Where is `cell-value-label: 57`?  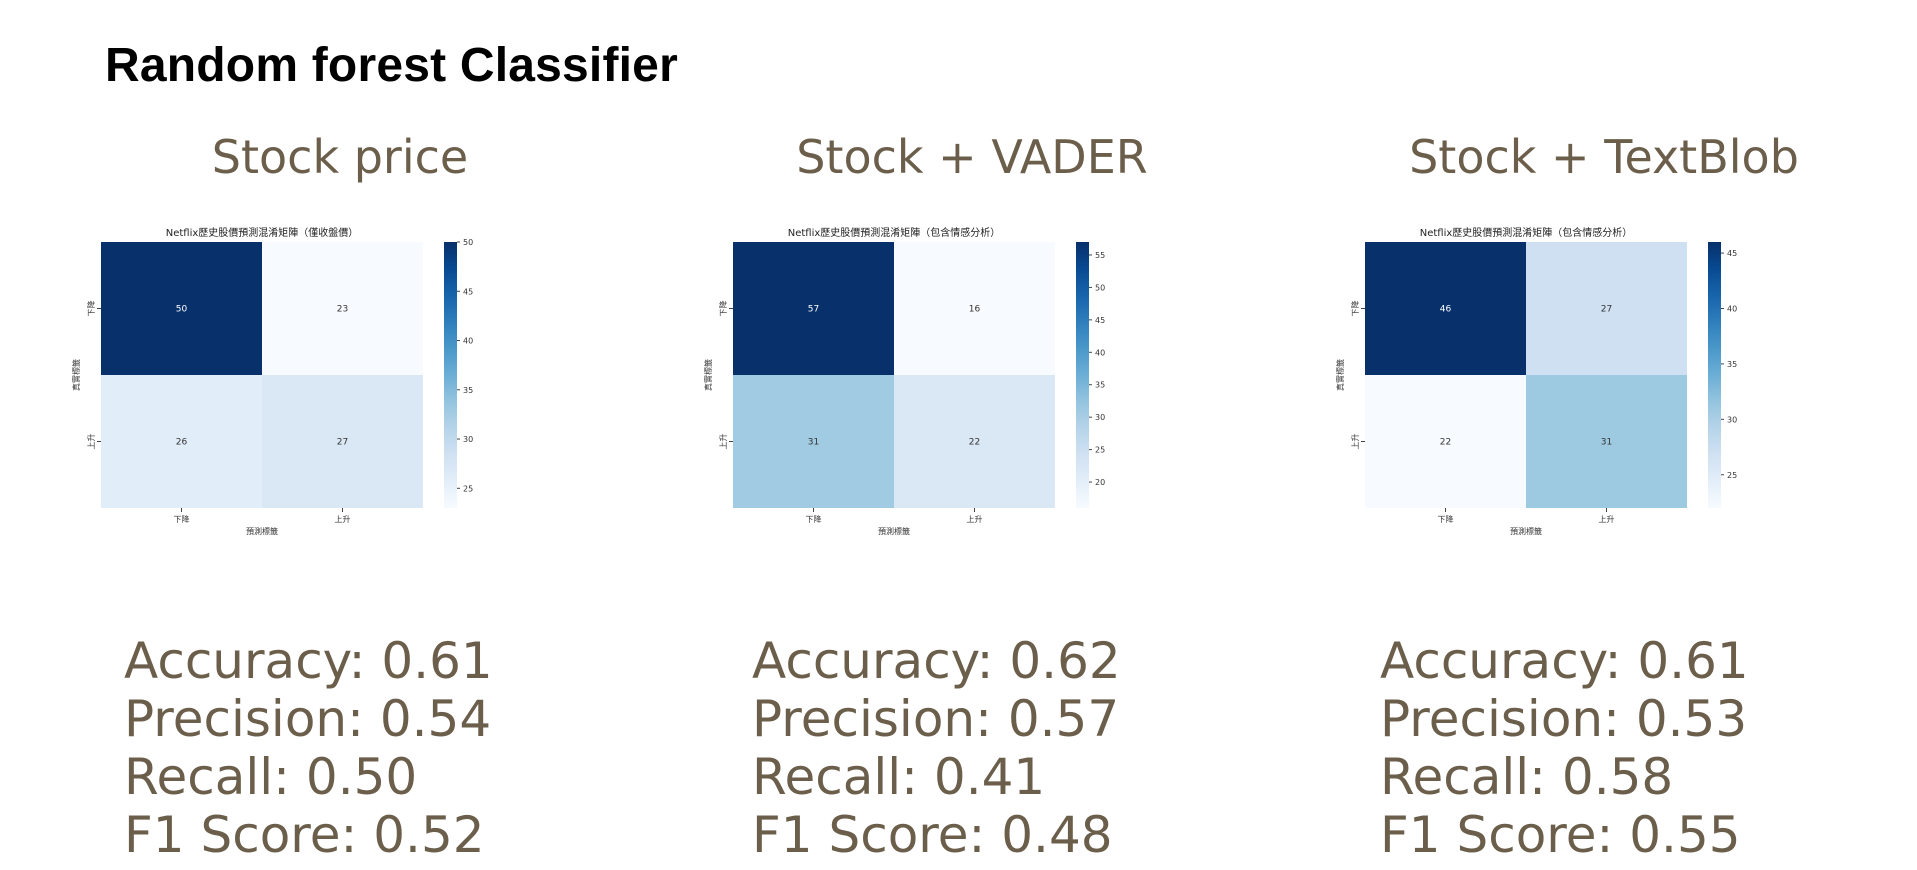 cell-value-label: 57 is located at coordinates (813, 310).